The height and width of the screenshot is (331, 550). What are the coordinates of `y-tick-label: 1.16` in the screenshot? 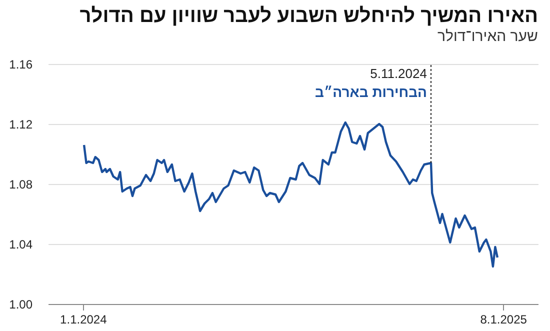 It's located at (21, 65).